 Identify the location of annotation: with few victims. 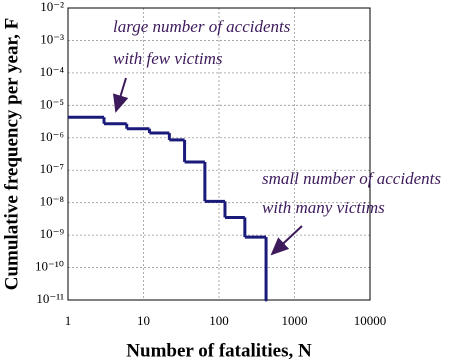
(168, 58).